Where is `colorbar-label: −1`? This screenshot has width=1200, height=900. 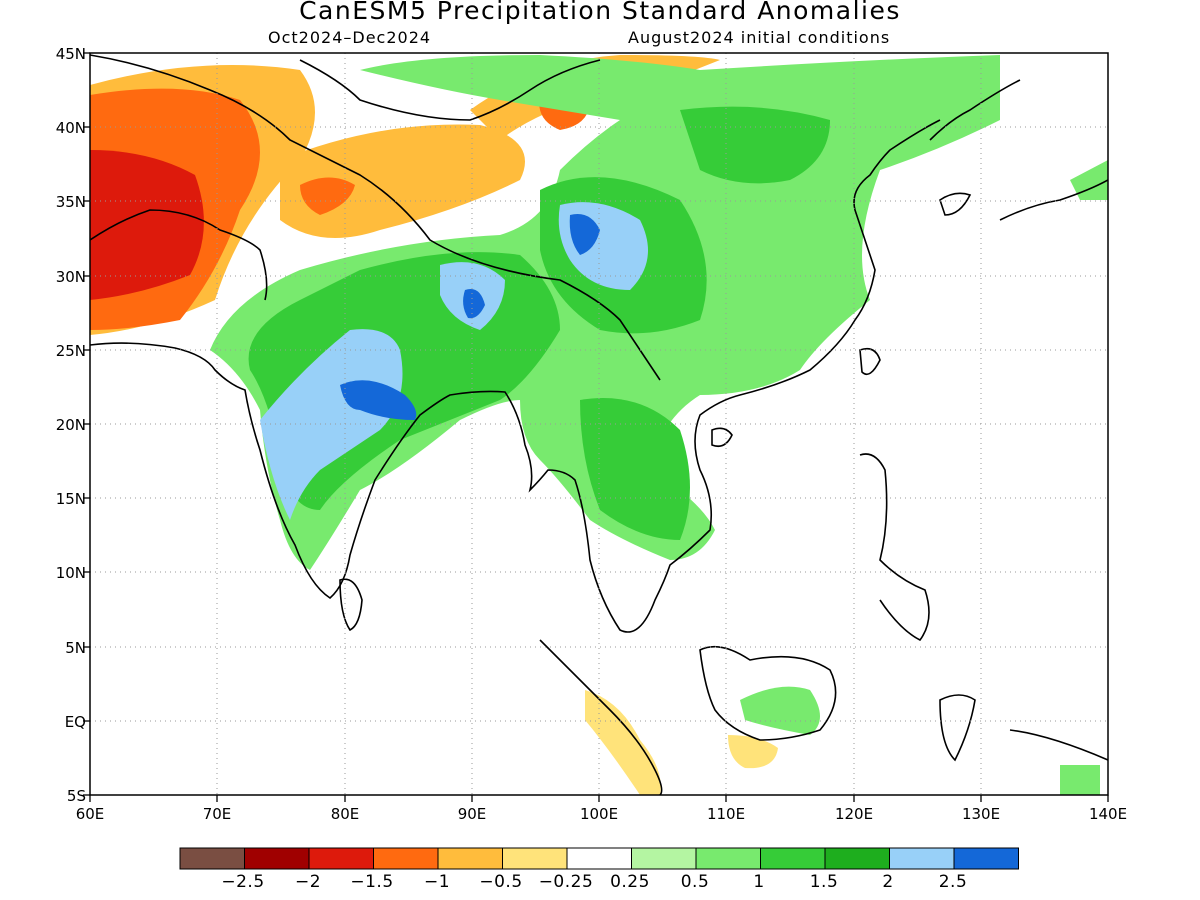 colorbar-label: −1 is located at coordinates (437, 882).